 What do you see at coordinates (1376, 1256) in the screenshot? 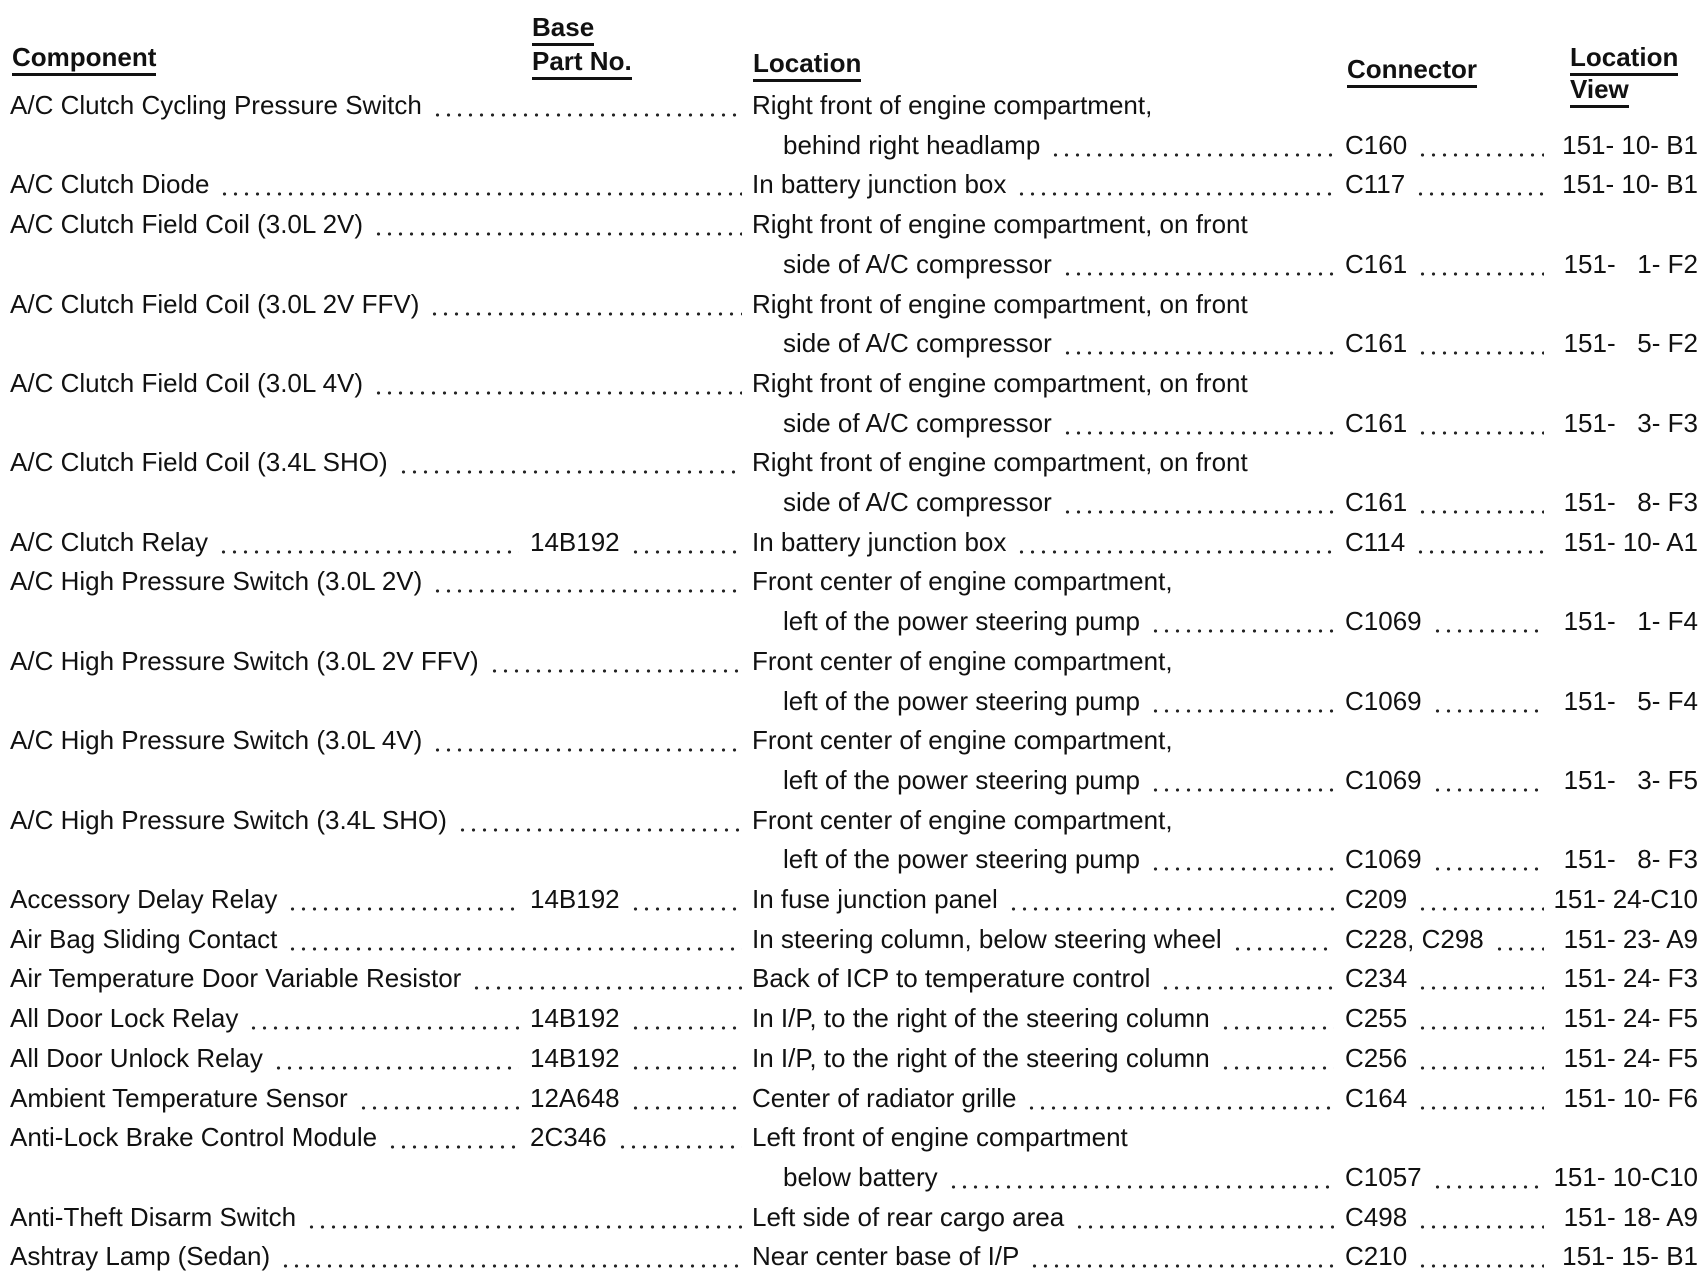
I see `connector-cell-text: C210` at bounding box center [1376, 1256].